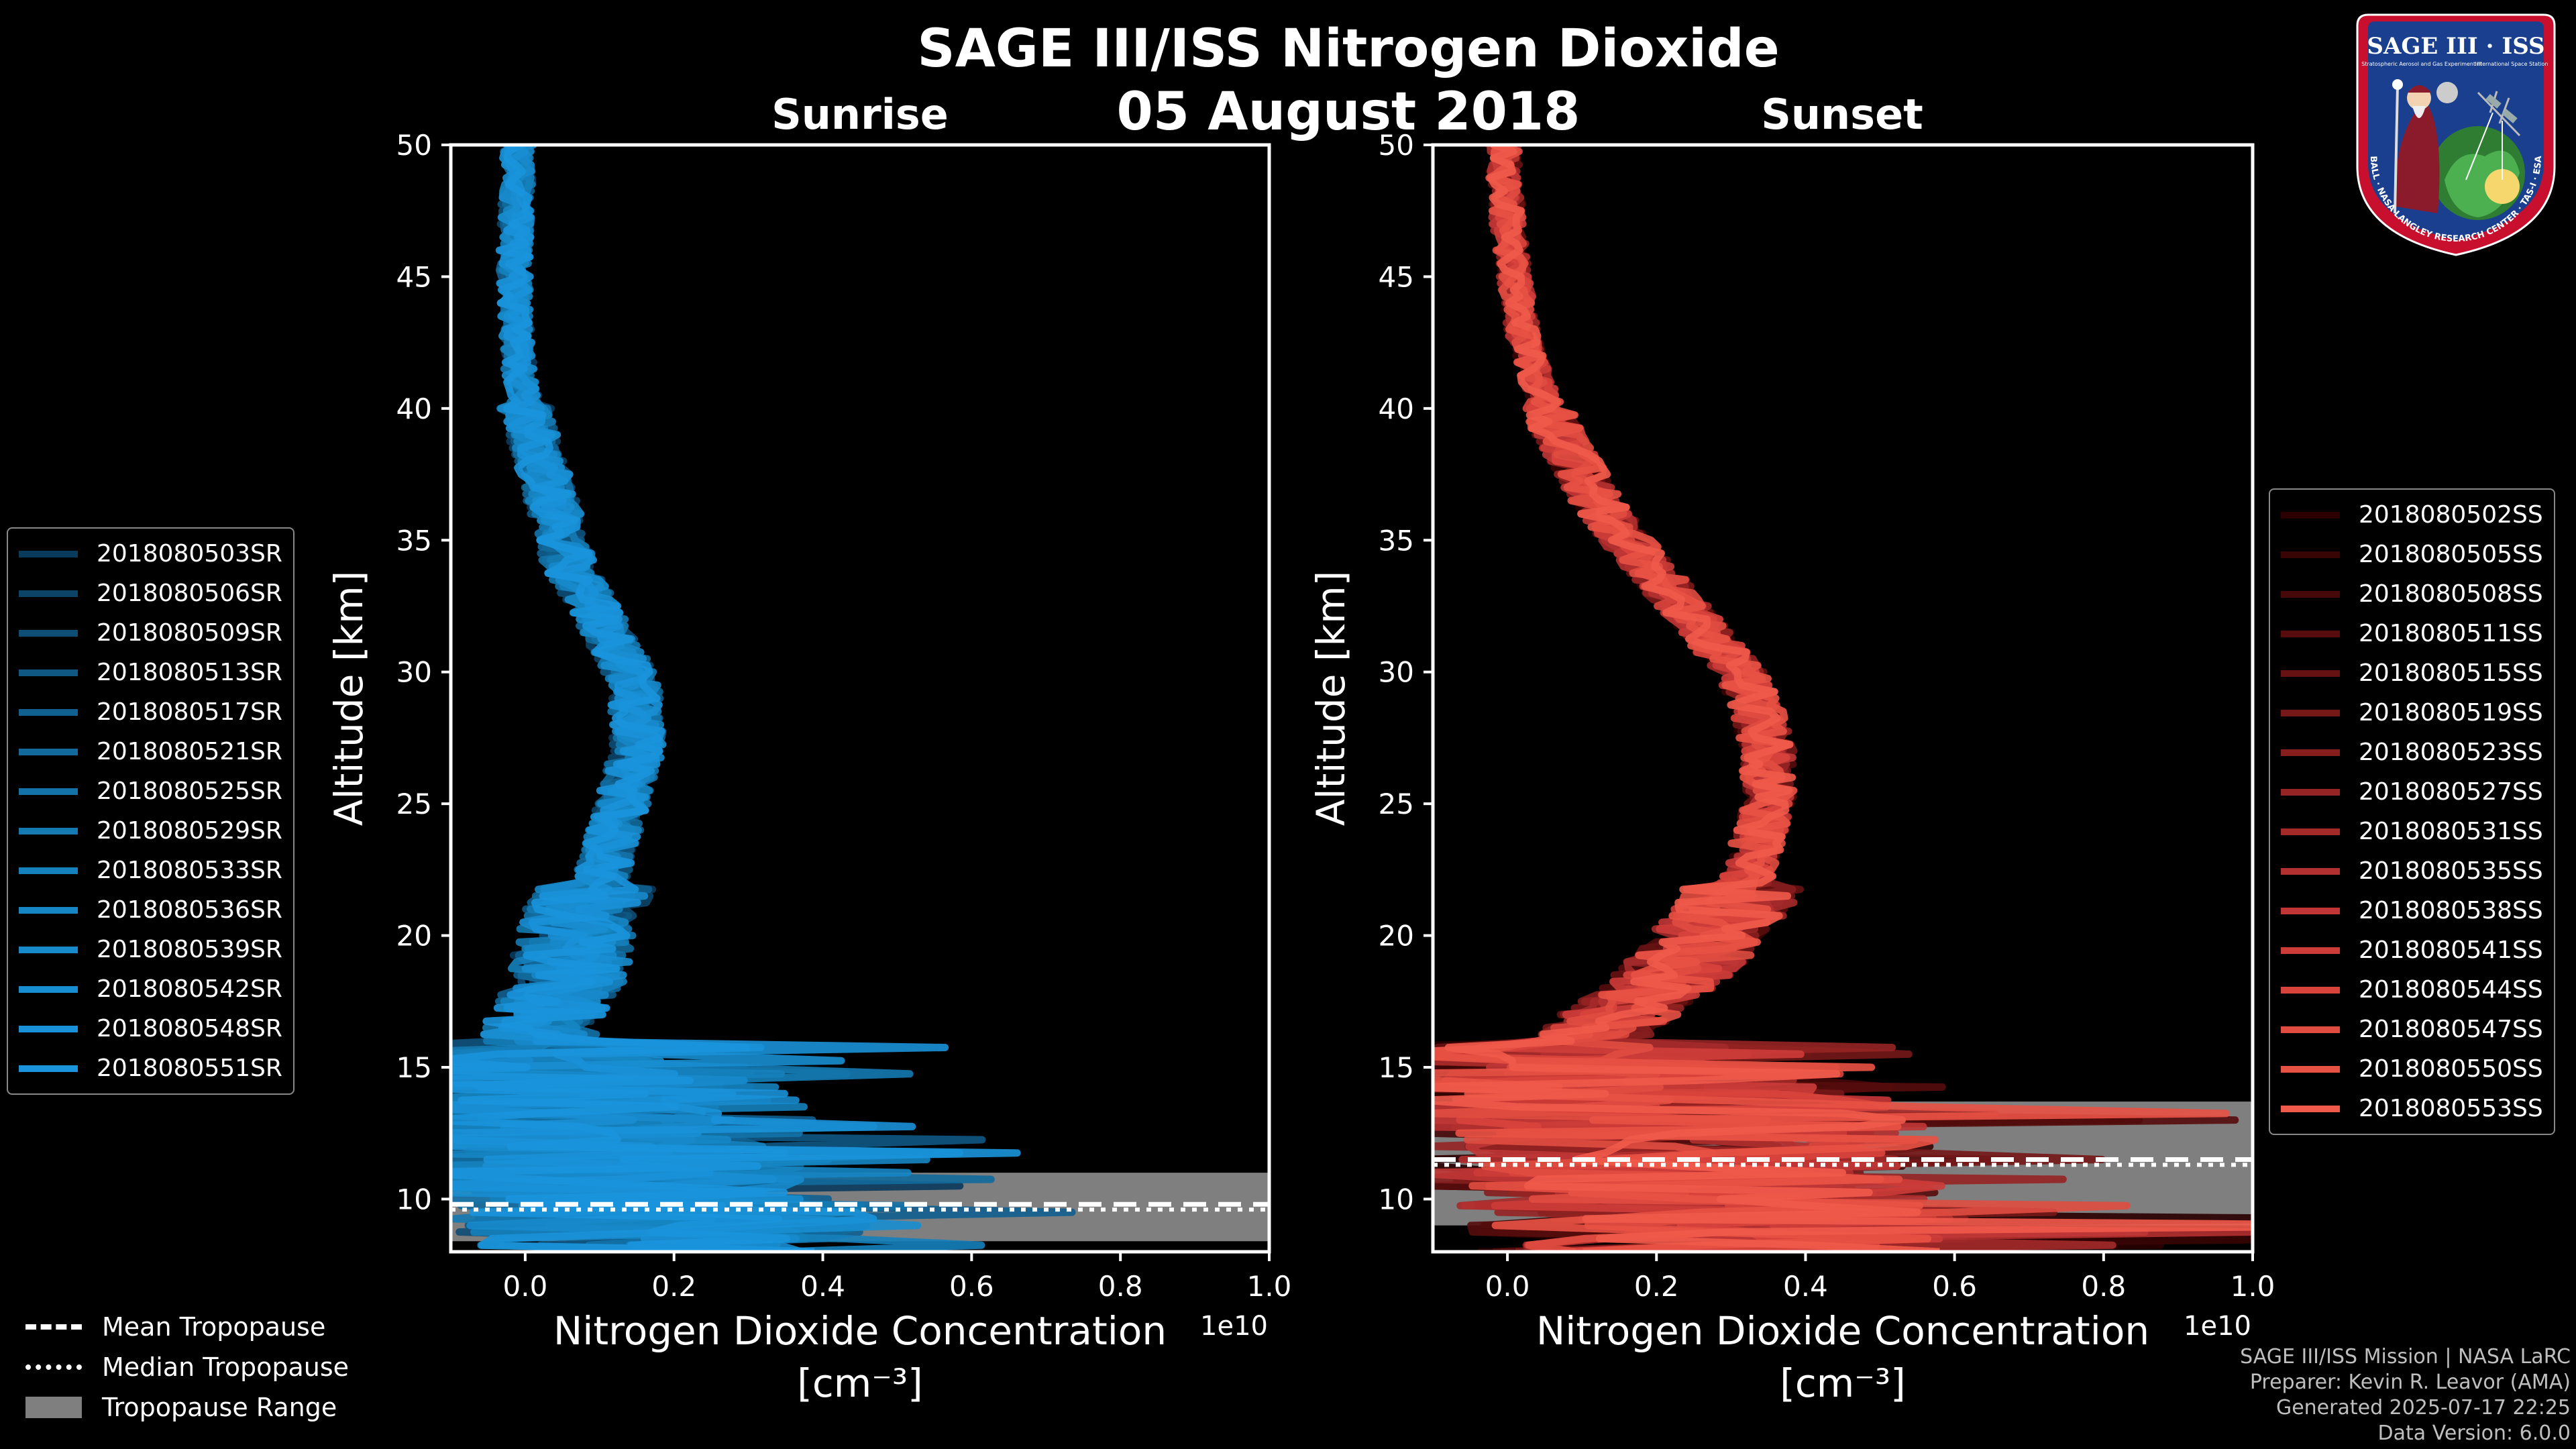  I want to click on legend-label: 2018080502SS, so click(2451, 515).